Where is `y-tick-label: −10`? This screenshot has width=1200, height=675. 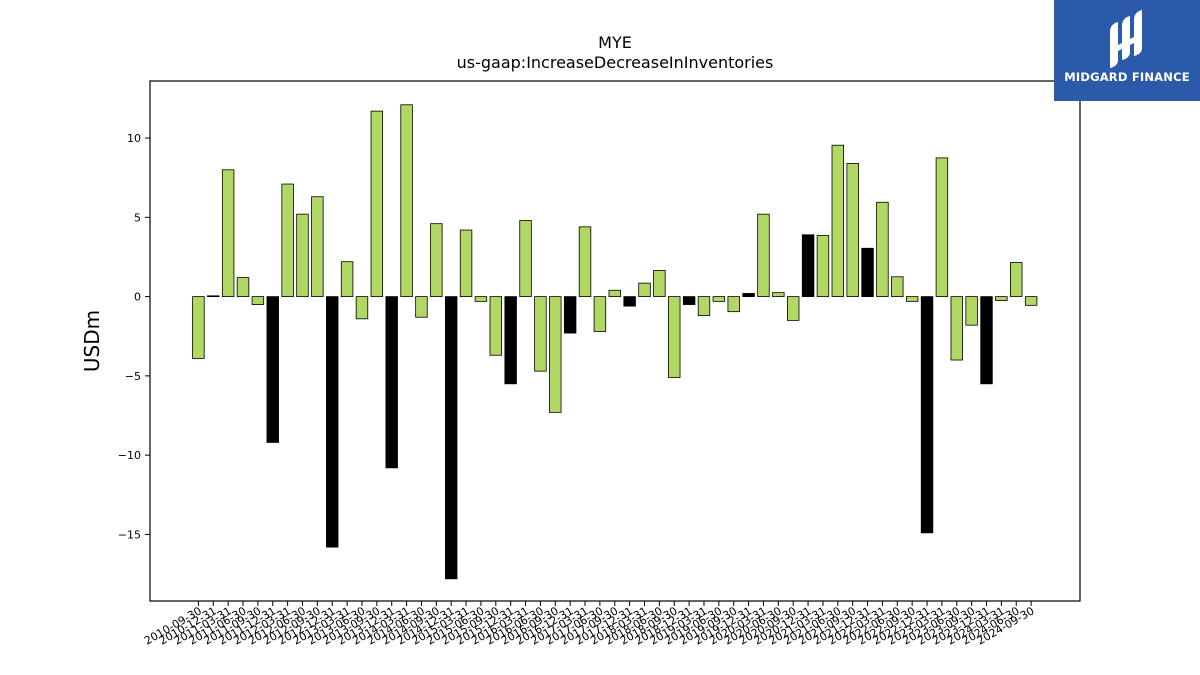
y-tick-label: −10 is located at coordinates (129, 455).